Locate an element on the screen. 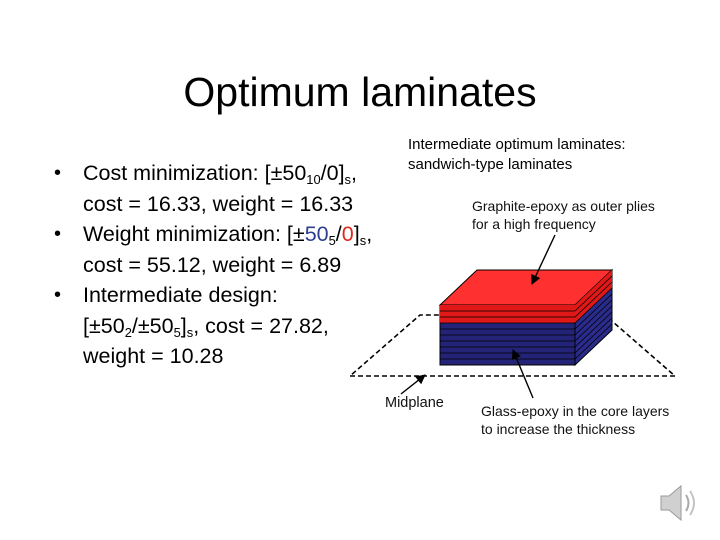  subscript-text: 2 is located at coordinates (128, 332).